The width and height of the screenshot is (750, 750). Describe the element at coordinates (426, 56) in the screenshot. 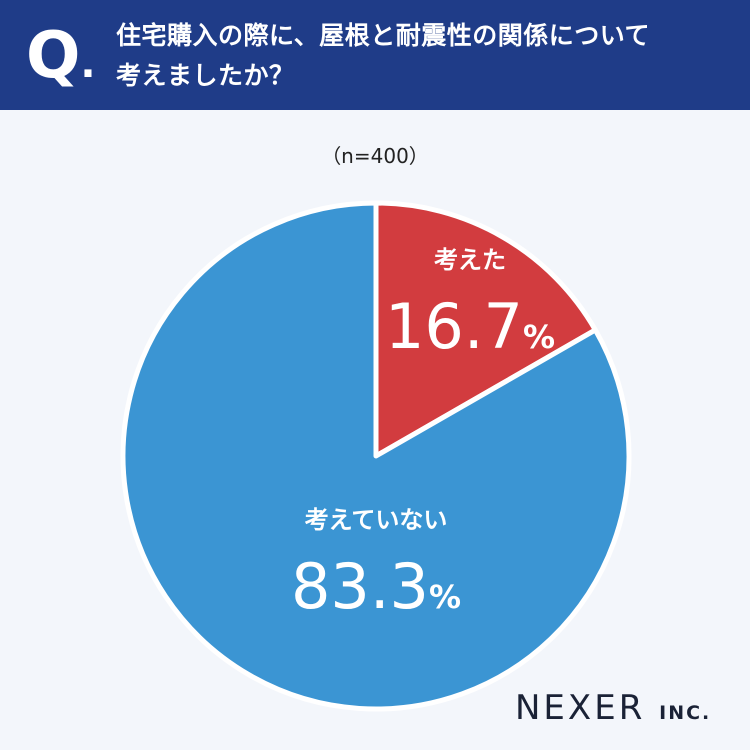

I see `question-text: 住宅購入の際に、屋根と耐震性の関係について 考えましたか？` at that location.